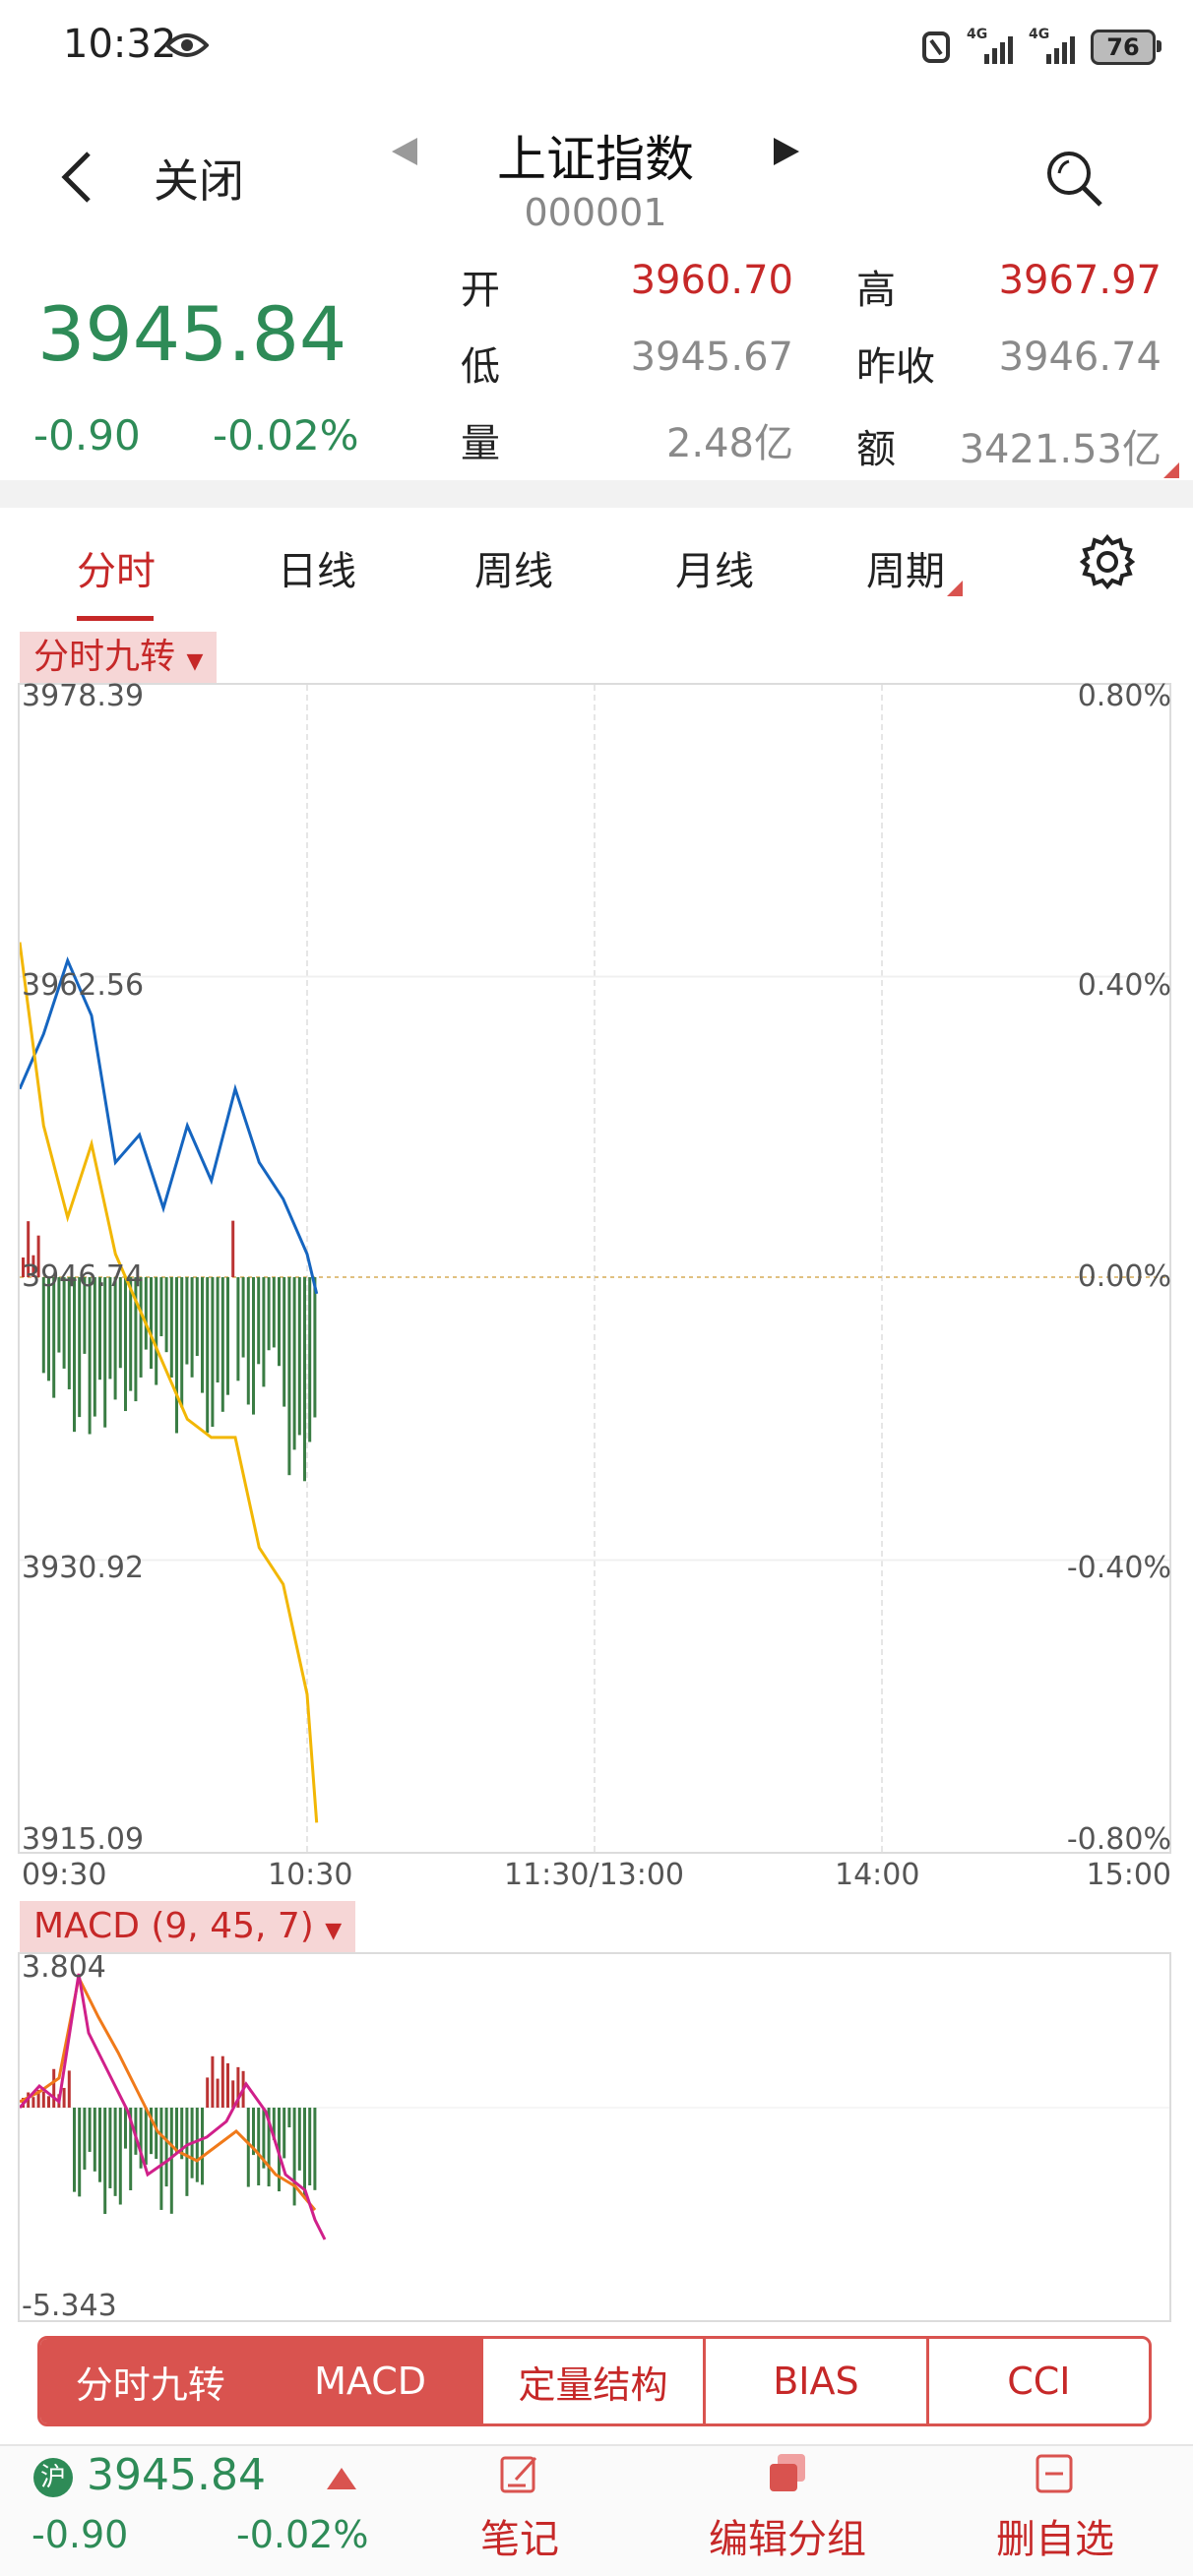  What do you see at coordinates (591, 2381) in the screenshot?
I see `indicator-quant-structure: 定量结构` at bounding box center [591, 2381].